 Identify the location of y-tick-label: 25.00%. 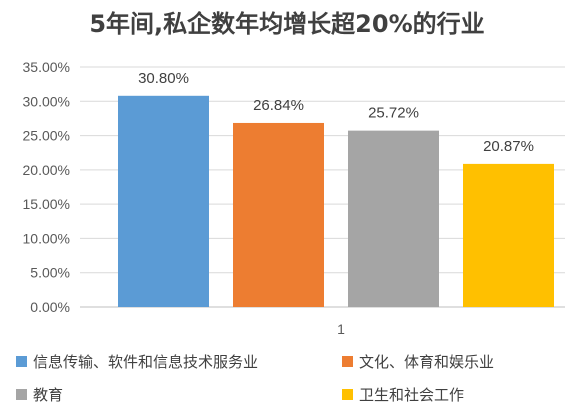
(46, 136).